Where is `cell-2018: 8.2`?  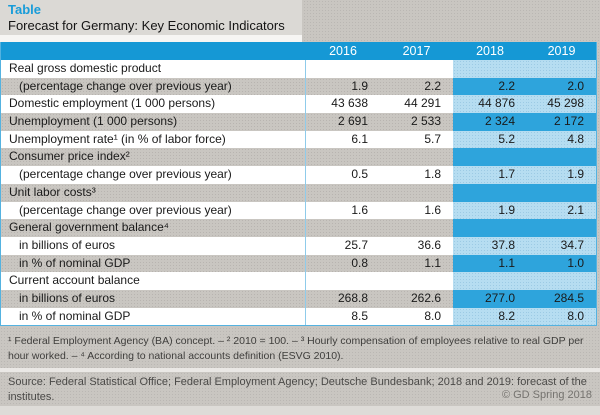
cell-2018: 8.2 is located at coordinates (490, 316).